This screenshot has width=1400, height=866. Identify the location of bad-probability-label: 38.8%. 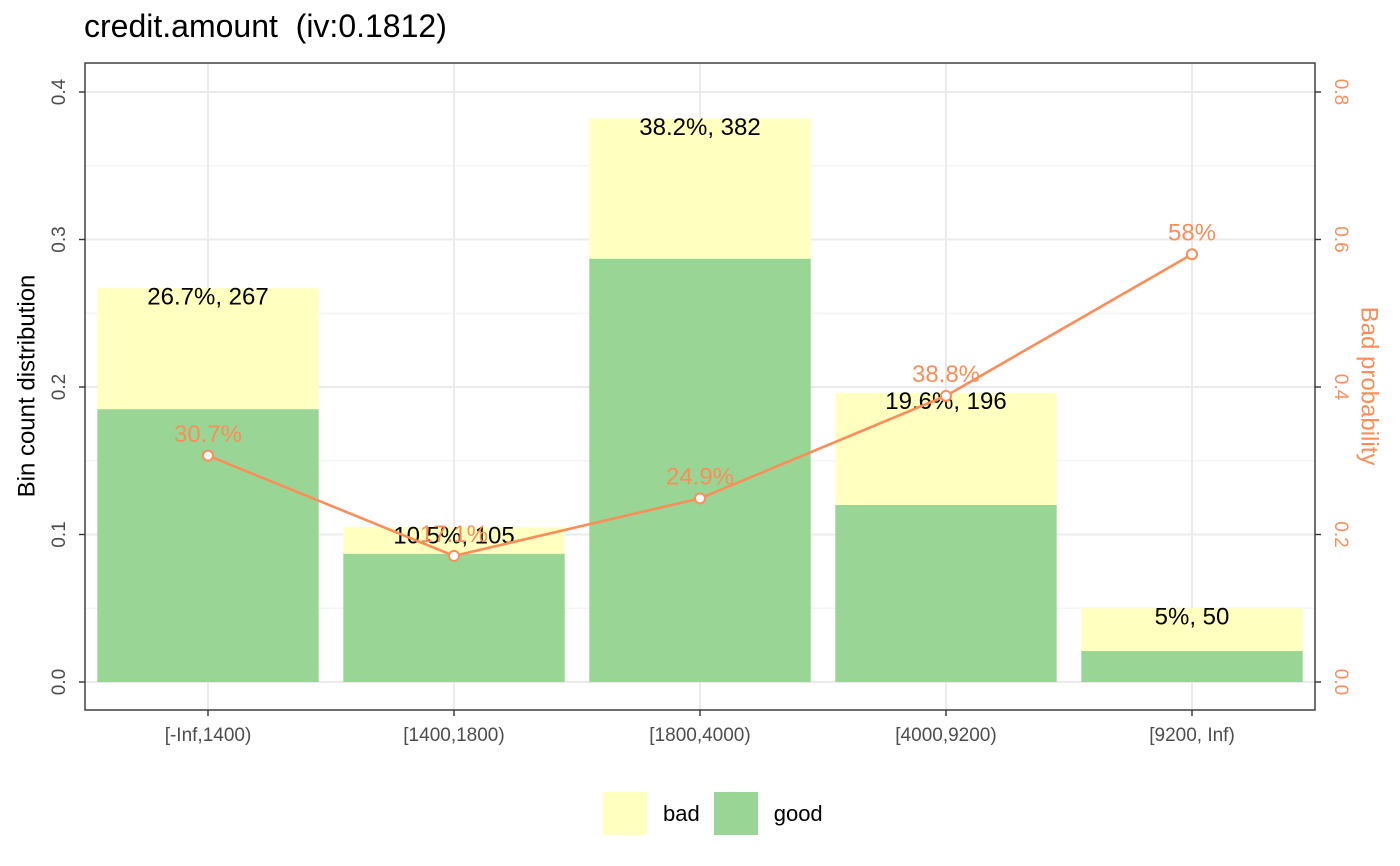
(946, 374).